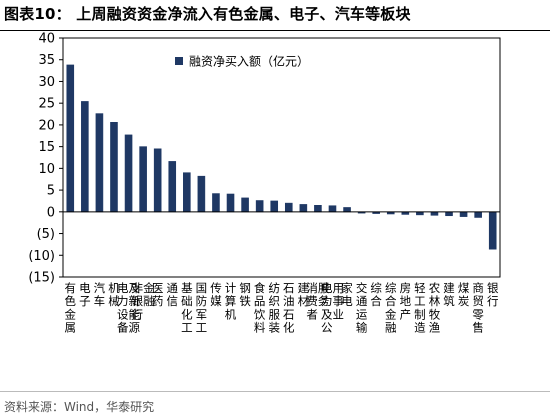 The height and width of the screenshot is (420, 550). Describe the element at coordinates (46, 39) in the screenshot. I see `y-tick-label: 40` at that location.